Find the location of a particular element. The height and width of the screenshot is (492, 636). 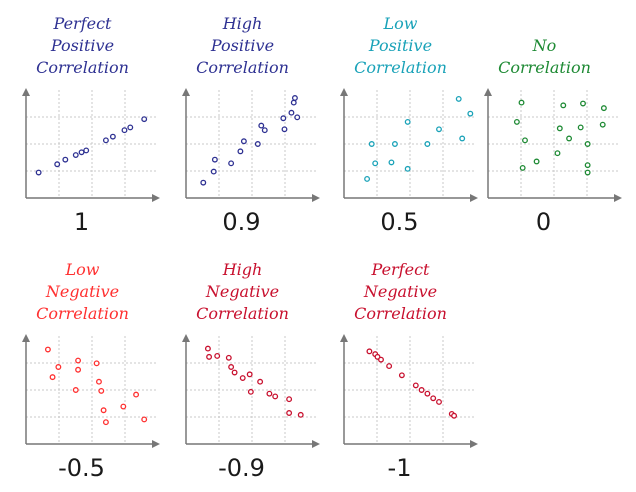

chart-title: High Positive Correlation is located at coordinates (242, 46).